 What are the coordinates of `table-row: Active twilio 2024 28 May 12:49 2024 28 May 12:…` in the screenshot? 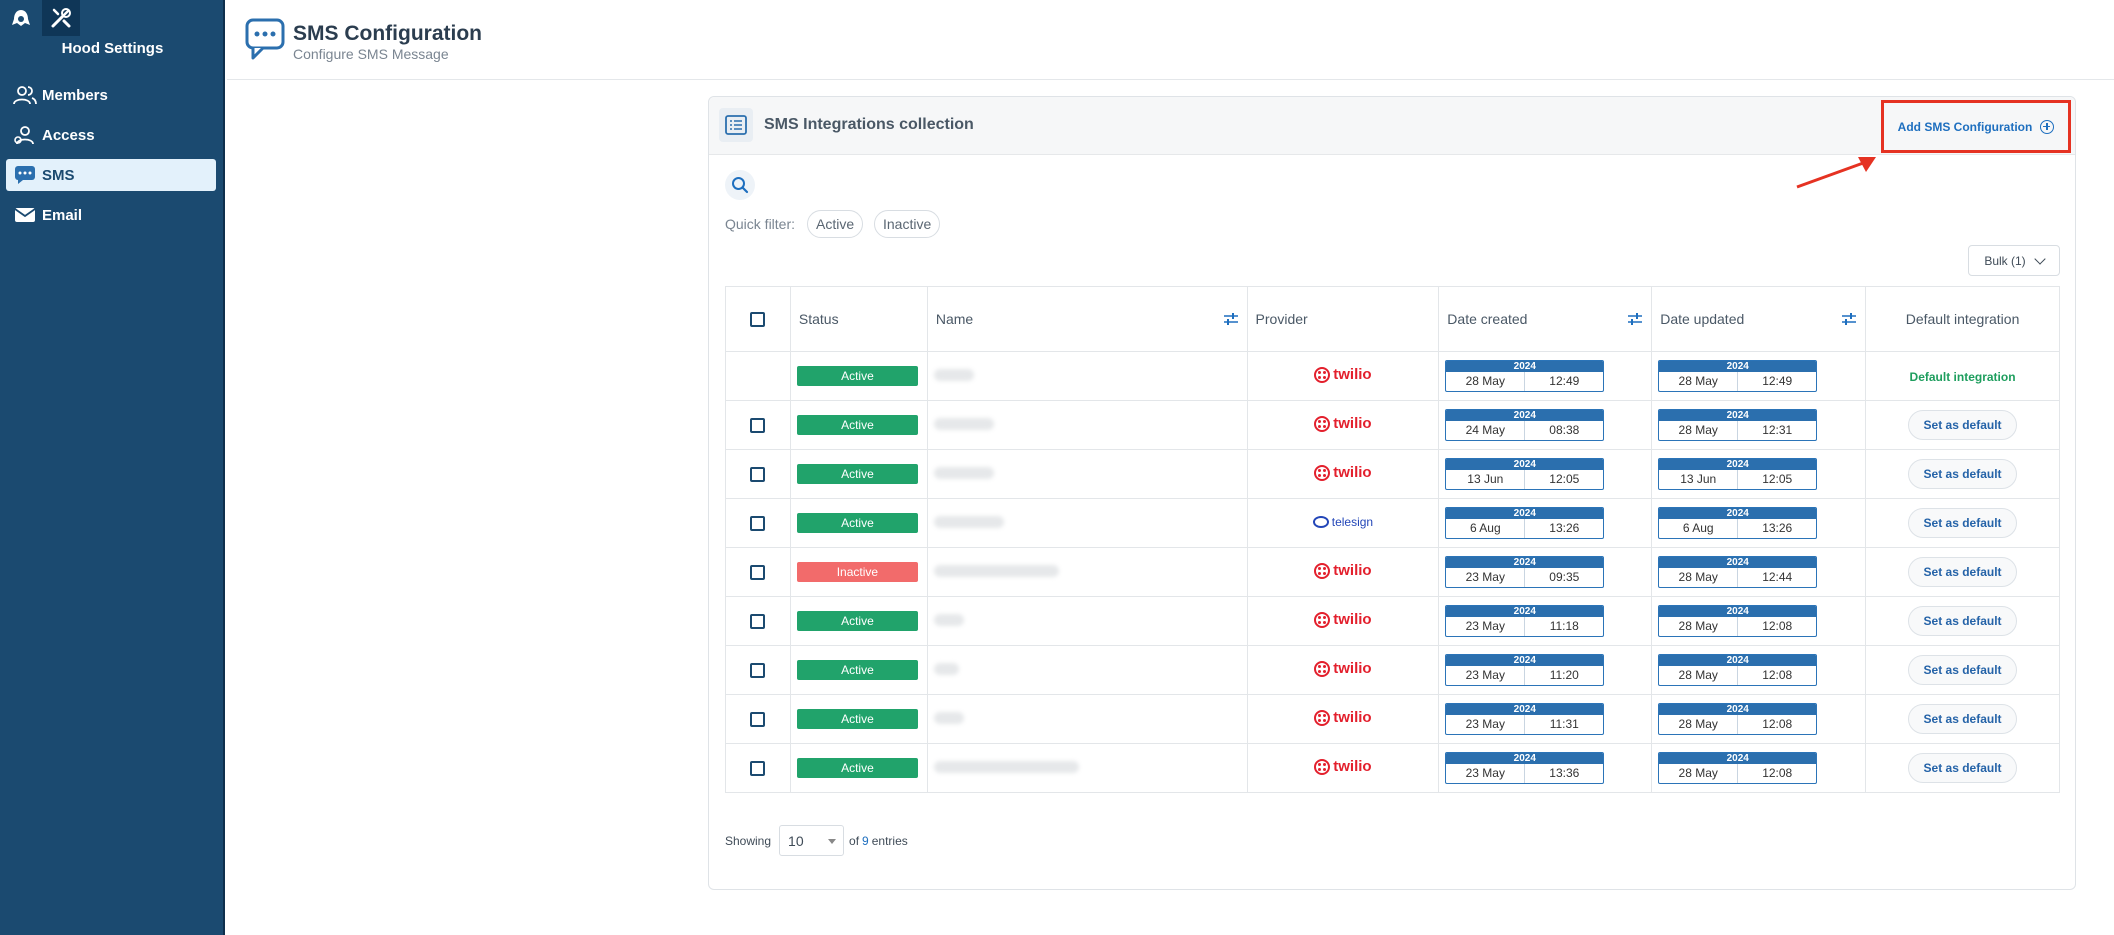 It's located at (1392, 376).